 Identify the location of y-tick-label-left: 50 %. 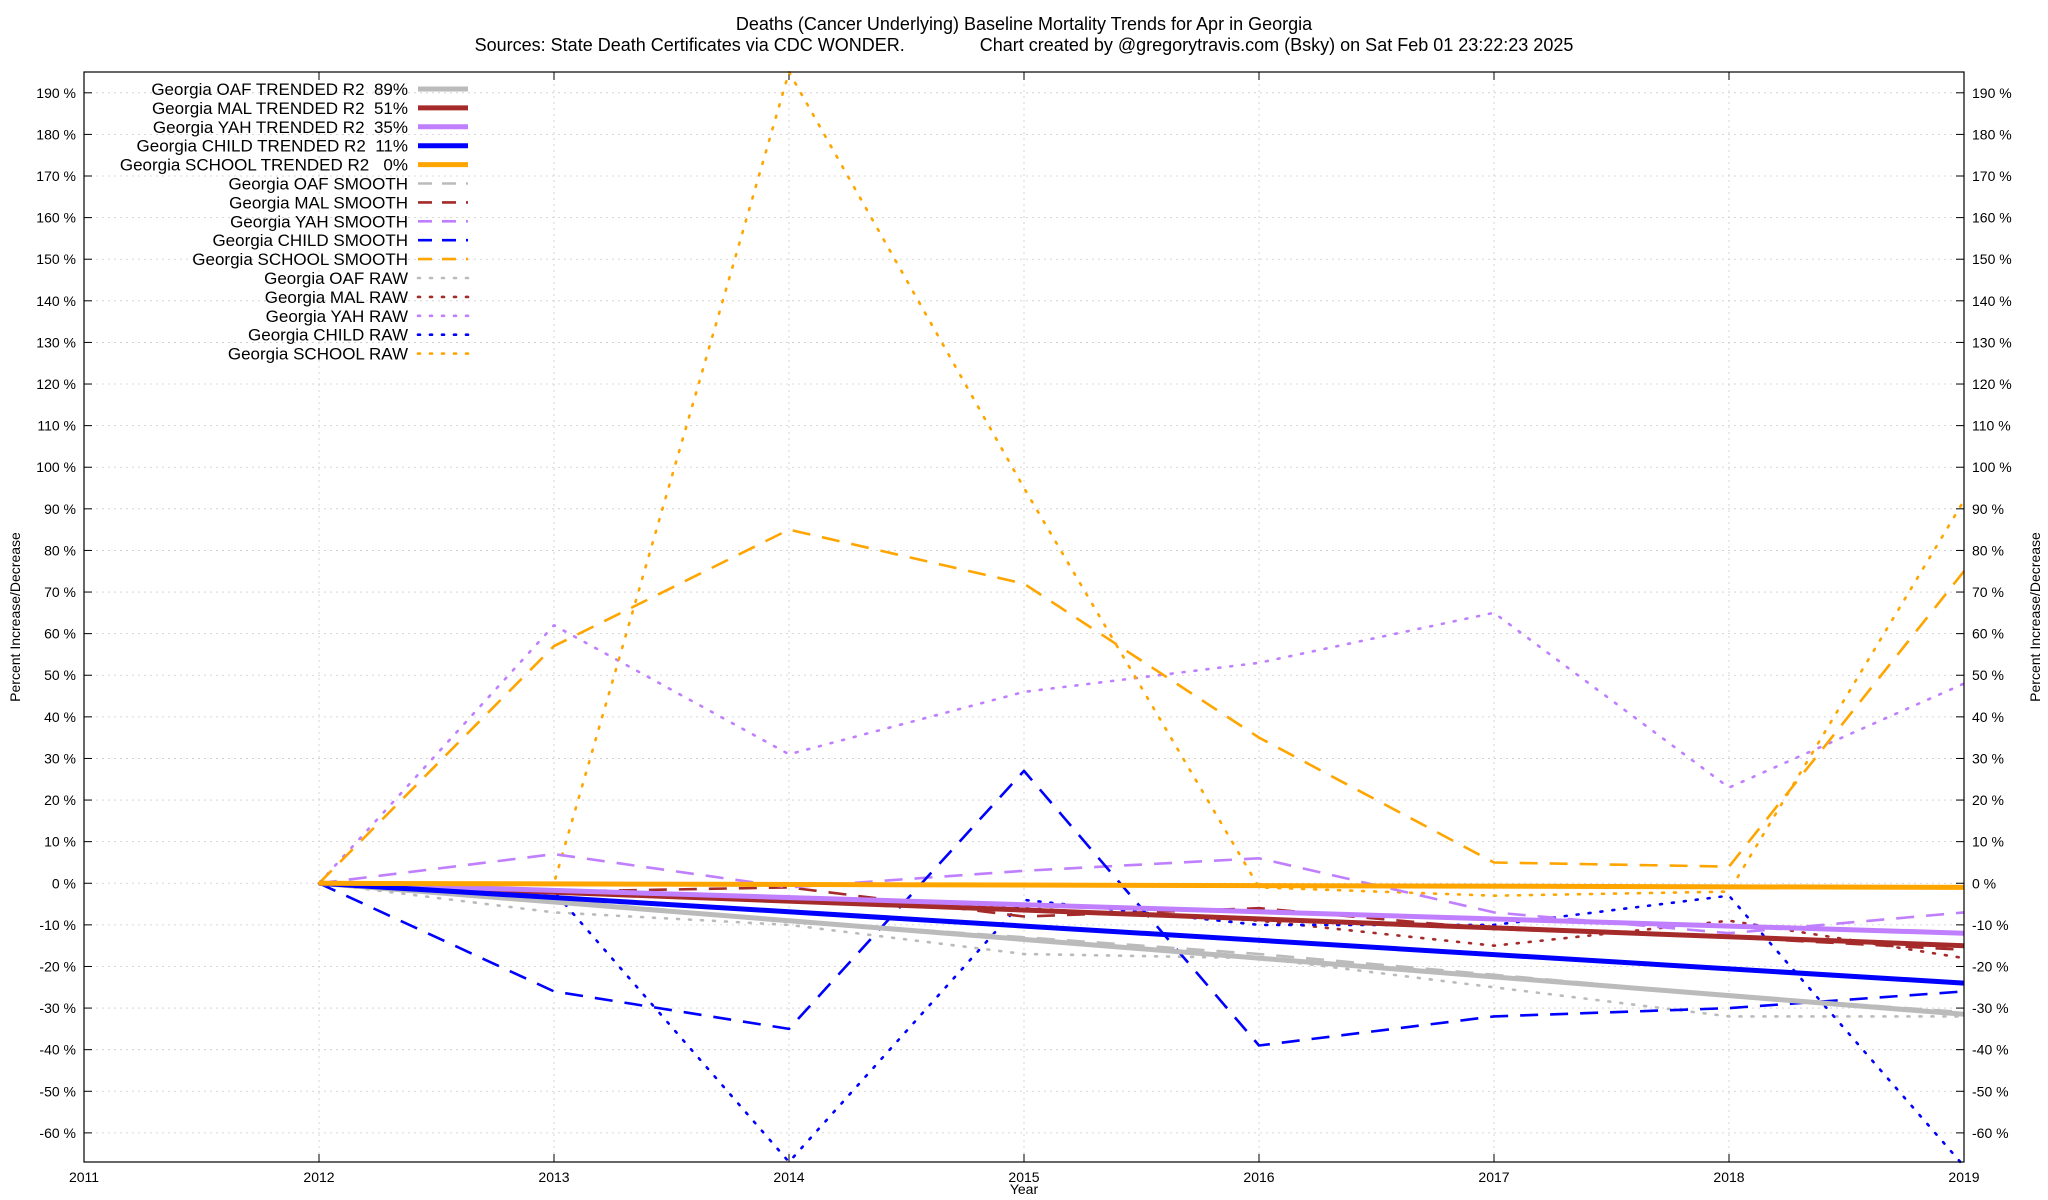
(60, 675).